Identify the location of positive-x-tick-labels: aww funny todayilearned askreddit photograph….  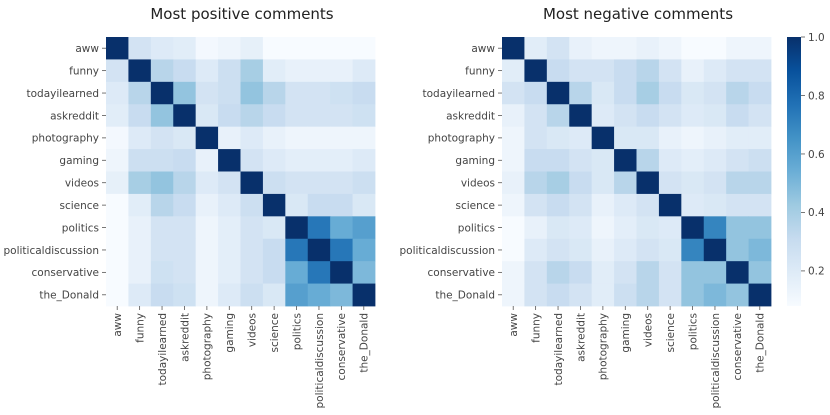
(241, 357).